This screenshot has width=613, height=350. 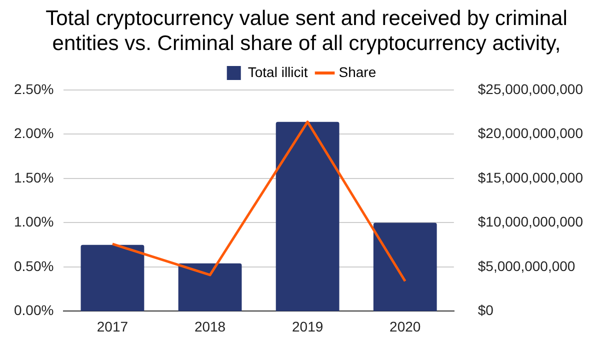 I want to click on legend-label: Total illicit, so click(x=278, y=72).